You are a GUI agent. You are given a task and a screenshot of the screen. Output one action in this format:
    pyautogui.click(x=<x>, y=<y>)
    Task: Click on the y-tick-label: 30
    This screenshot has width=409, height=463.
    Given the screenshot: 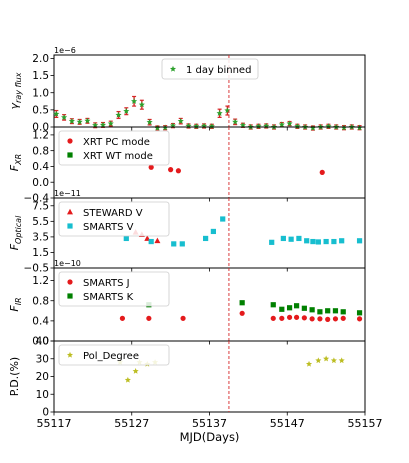 What is the action you would take?
    pyautogui.click(x=42, y=359)
    